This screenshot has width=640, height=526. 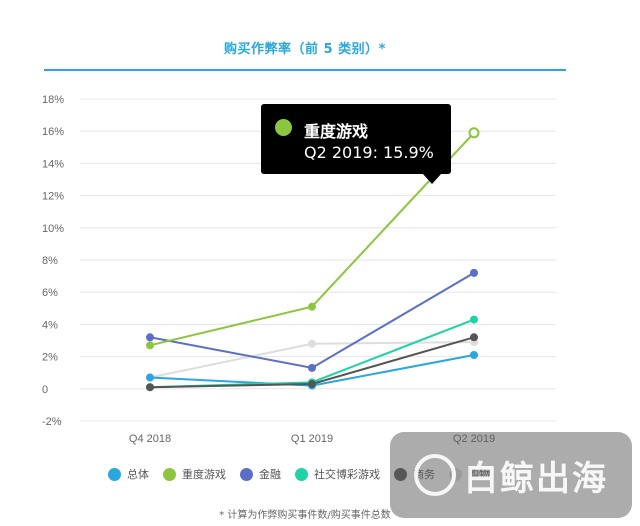 What do you see at coordinates (50, 293) in the screenshot?
I see `y-tick-label: 6%` at bounding box center [50, 293].